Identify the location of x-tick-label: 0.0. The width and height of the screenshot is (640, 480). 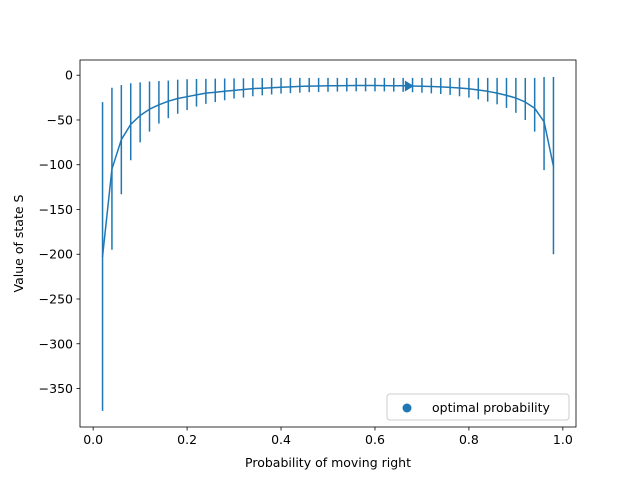
(93, 439).